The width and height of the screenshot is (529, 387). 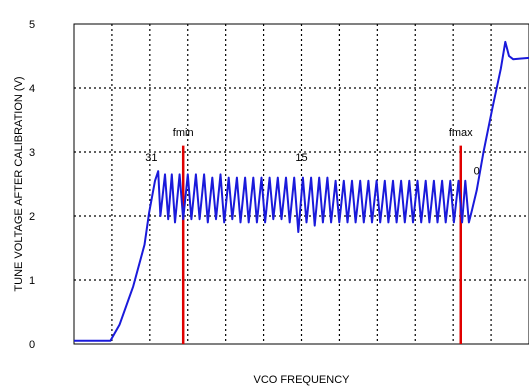 What do you see at coordinates (32, 185) in the screenshot?
I see `y-tick-labels: 0 1 2 3 4 5` at bounding box center [32, 185].